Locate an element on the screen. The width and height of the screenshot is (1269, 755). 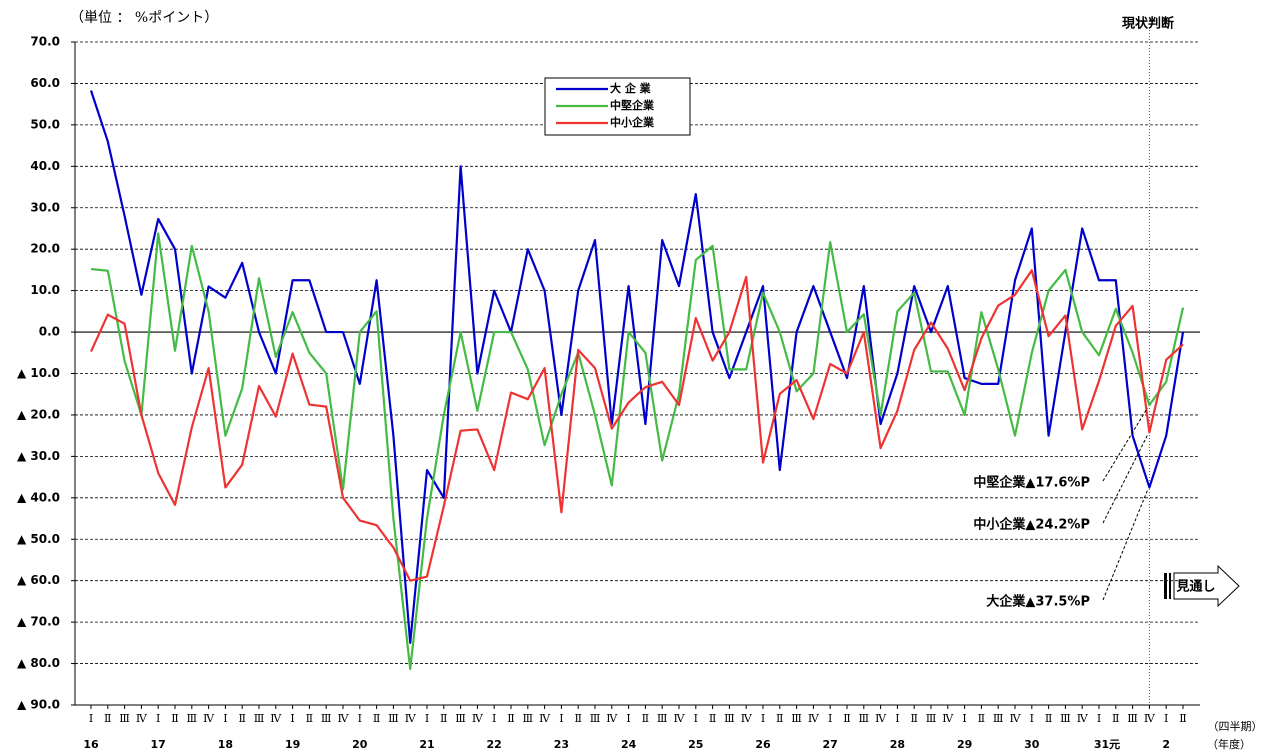
legend-label: 大 企 業 is located at coordinates (631, 88).